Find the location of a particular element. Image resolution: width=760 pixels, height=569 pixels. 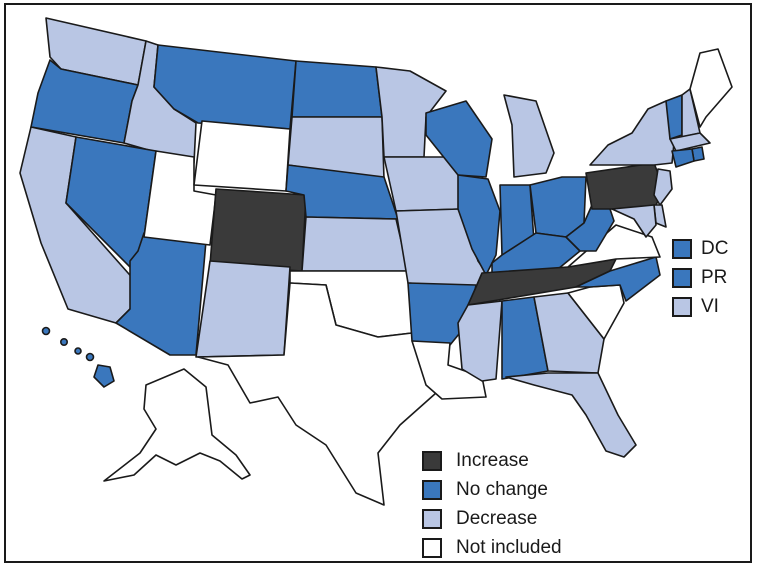

state-north-carolina is located at coordinates (618, 279).